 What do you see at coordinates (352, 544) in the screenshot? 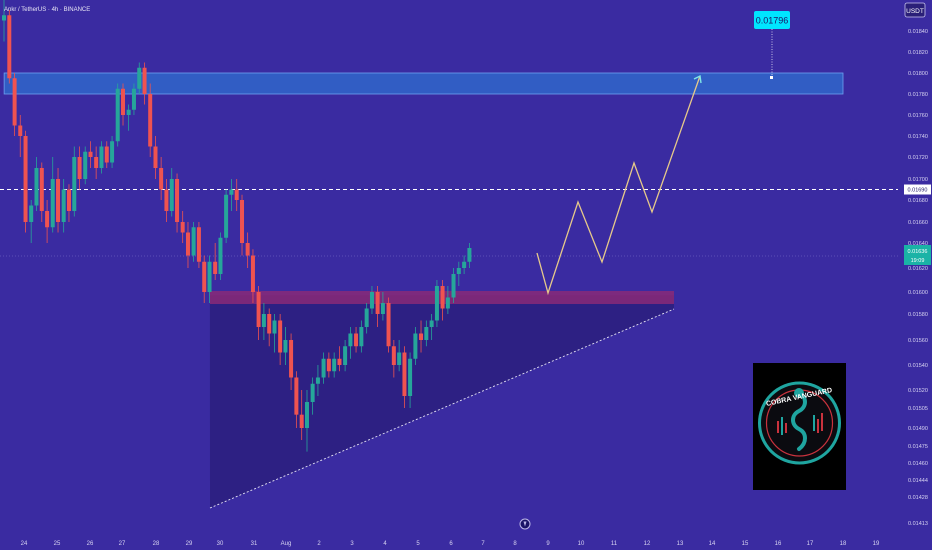
I see `x-tick-label: 3` at bounding box center [352, 544].